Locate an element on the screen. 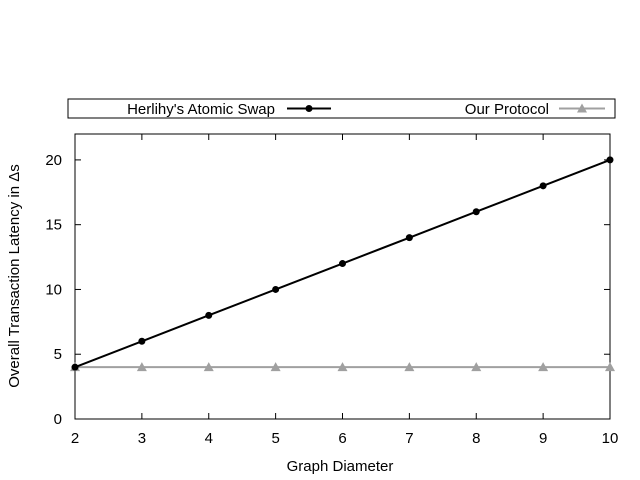 Image resolution: width=640 pixels, height=480 pixels. x-tick-label: 4 is located at coordinates (209, 438).